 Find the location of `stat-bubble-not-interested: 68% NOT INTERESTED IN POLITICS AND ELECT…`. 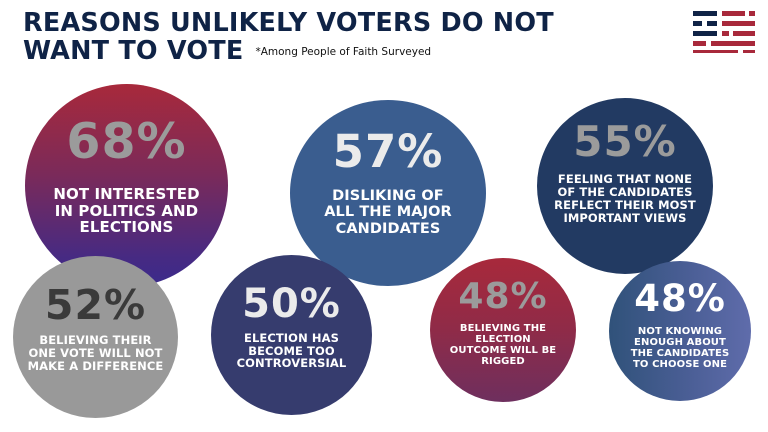

stat-bubble-not-interested: 68% NOT INTERESTED IN POLITICS AND ELECT… is located at coordinates (126, 185).